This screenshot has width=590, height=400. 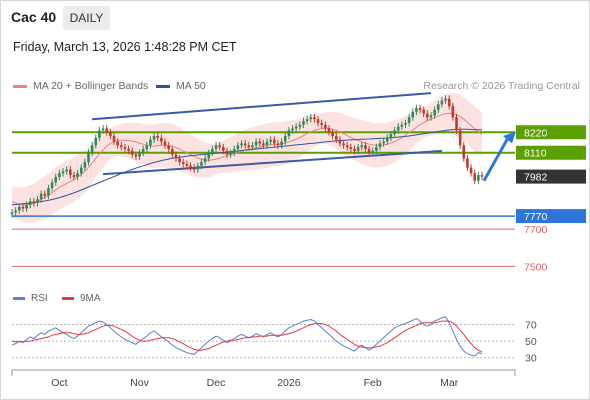 What do you see at coordinates (181, 86) in the screenshot?
I see `legend-ma50: MA 50` at bounding box center [181, 86].